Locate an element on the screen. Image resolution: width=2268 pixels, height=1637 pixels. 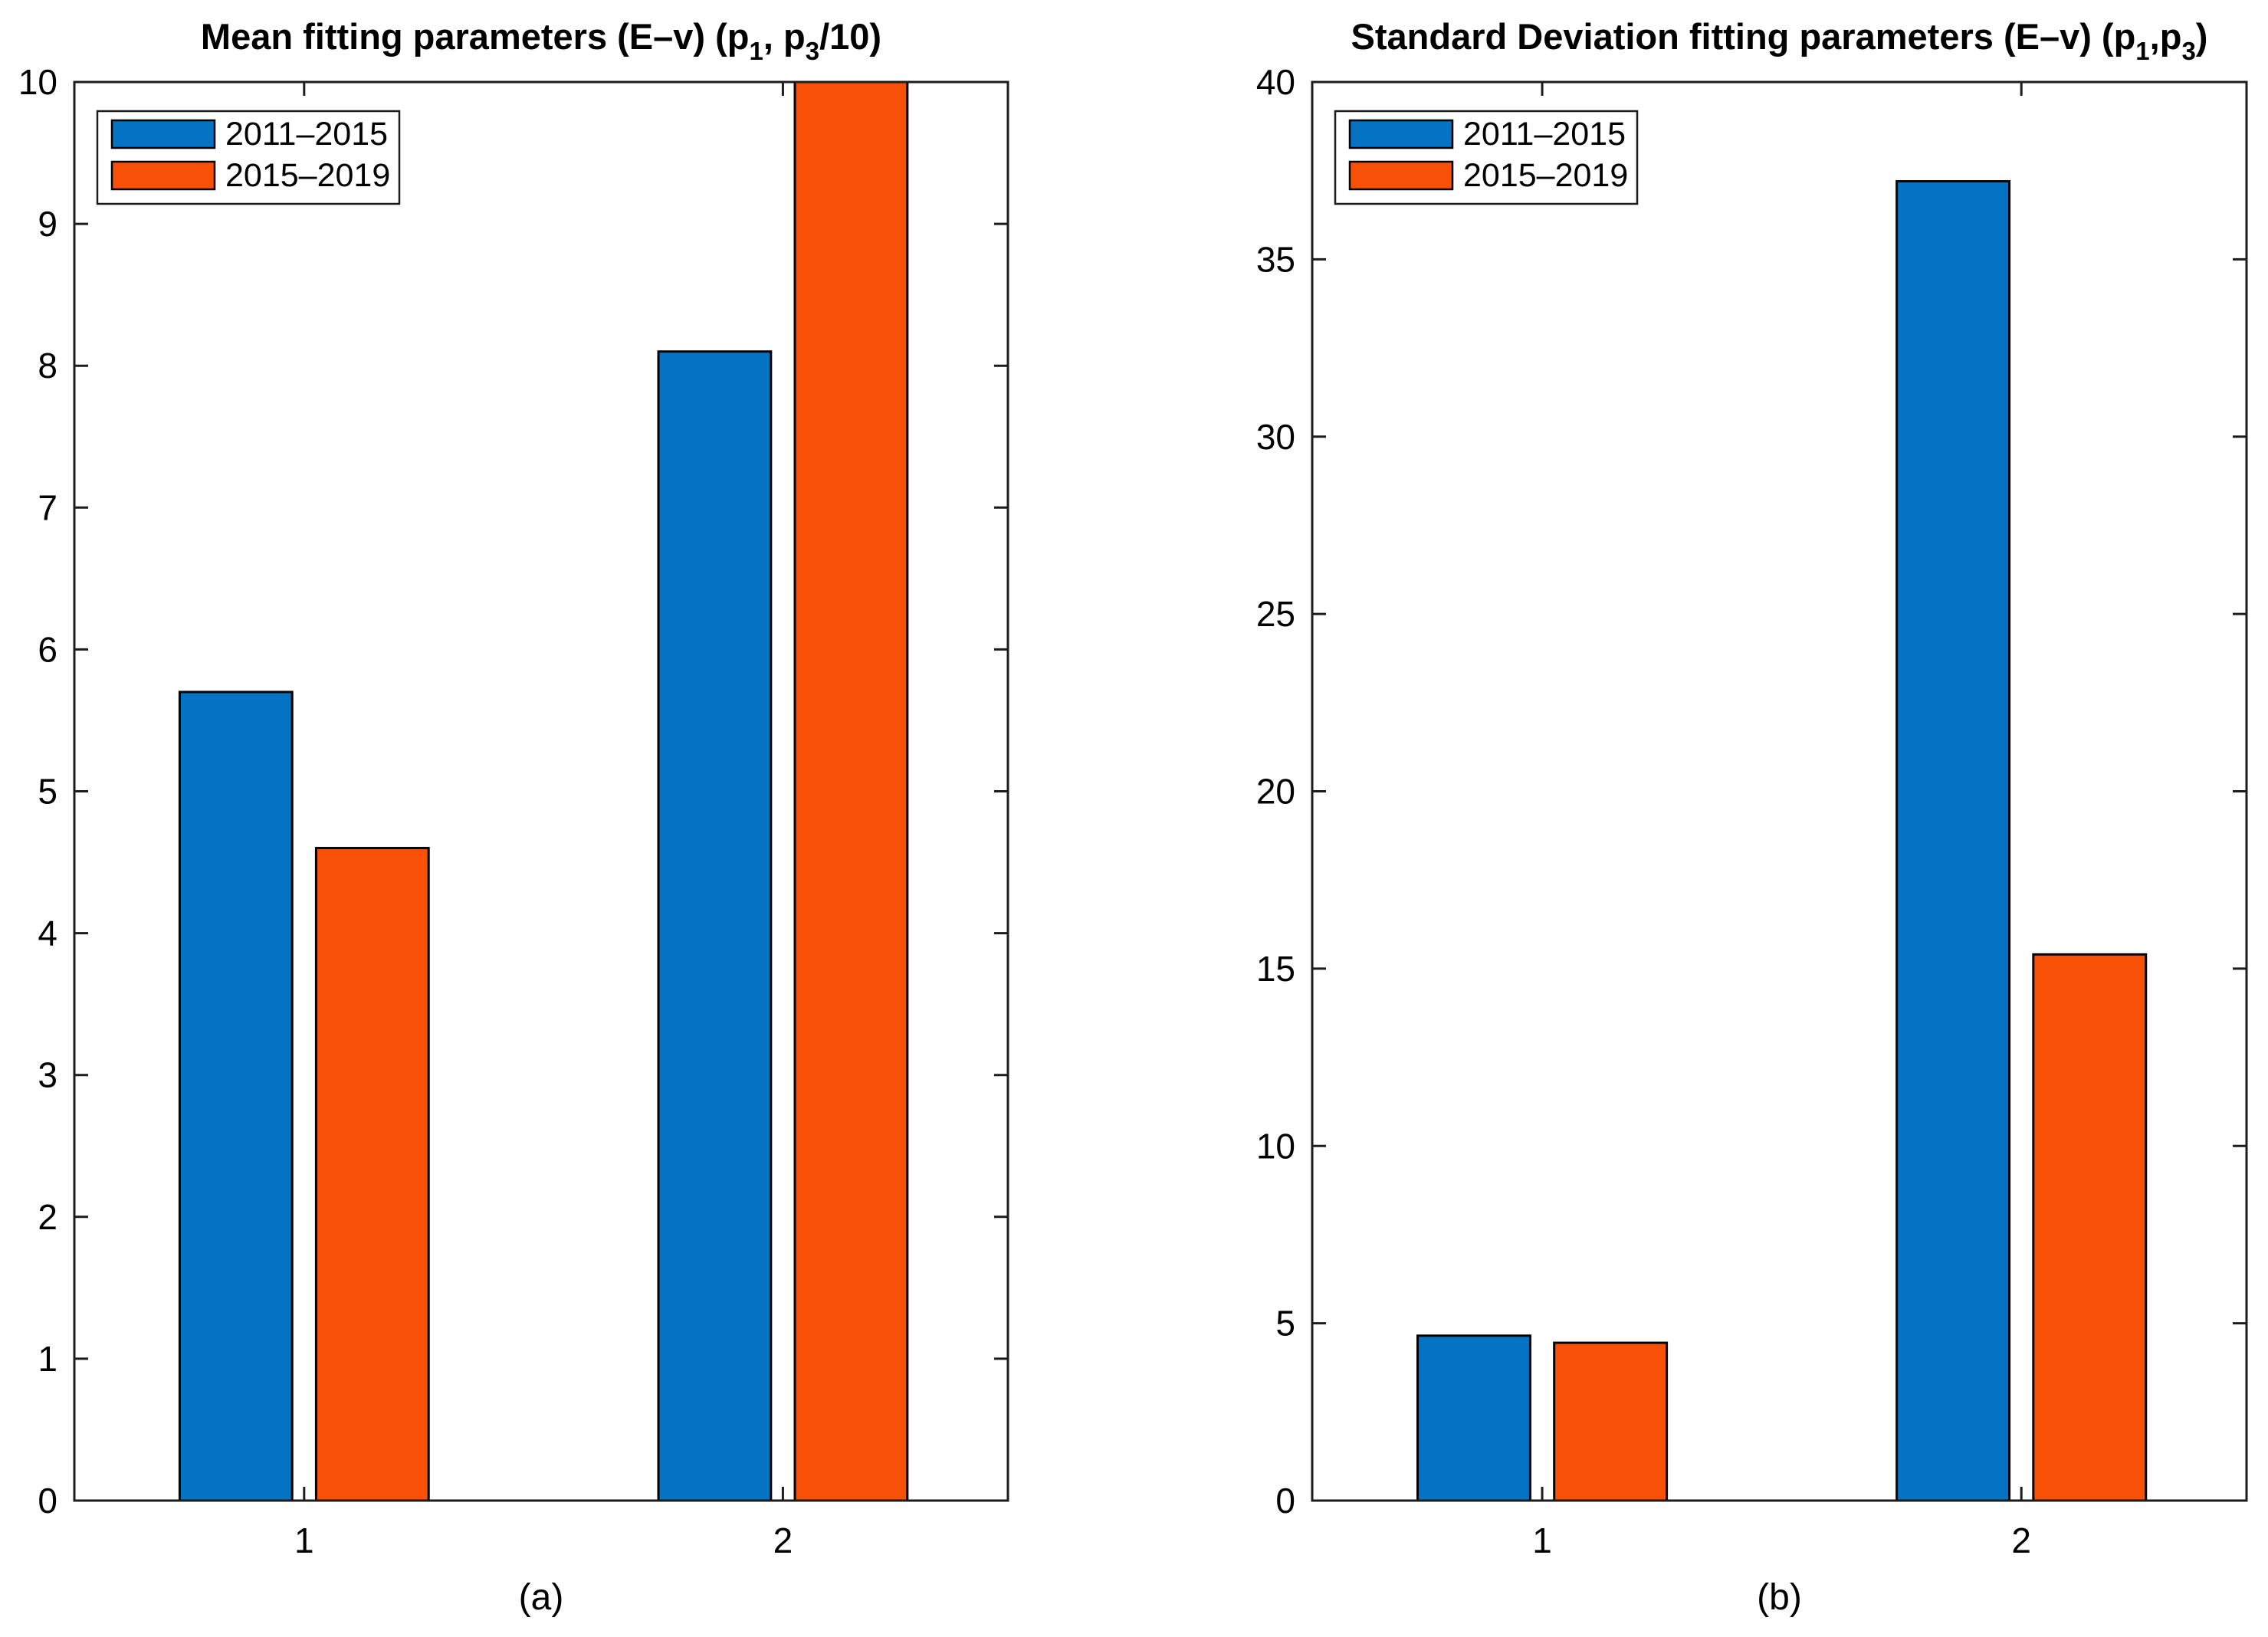
y-tick-label: 35 is located at coordinates (1275, 259).